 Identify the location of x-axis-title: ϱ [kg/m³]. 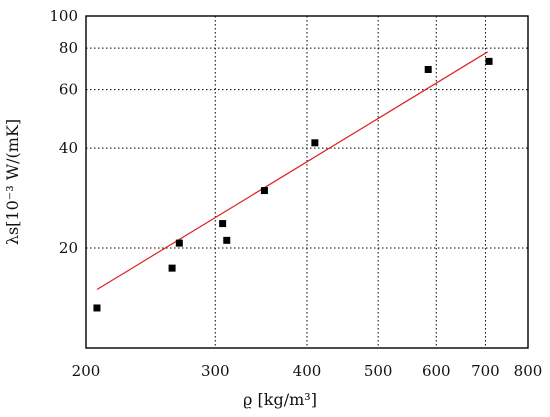
(280, 399).